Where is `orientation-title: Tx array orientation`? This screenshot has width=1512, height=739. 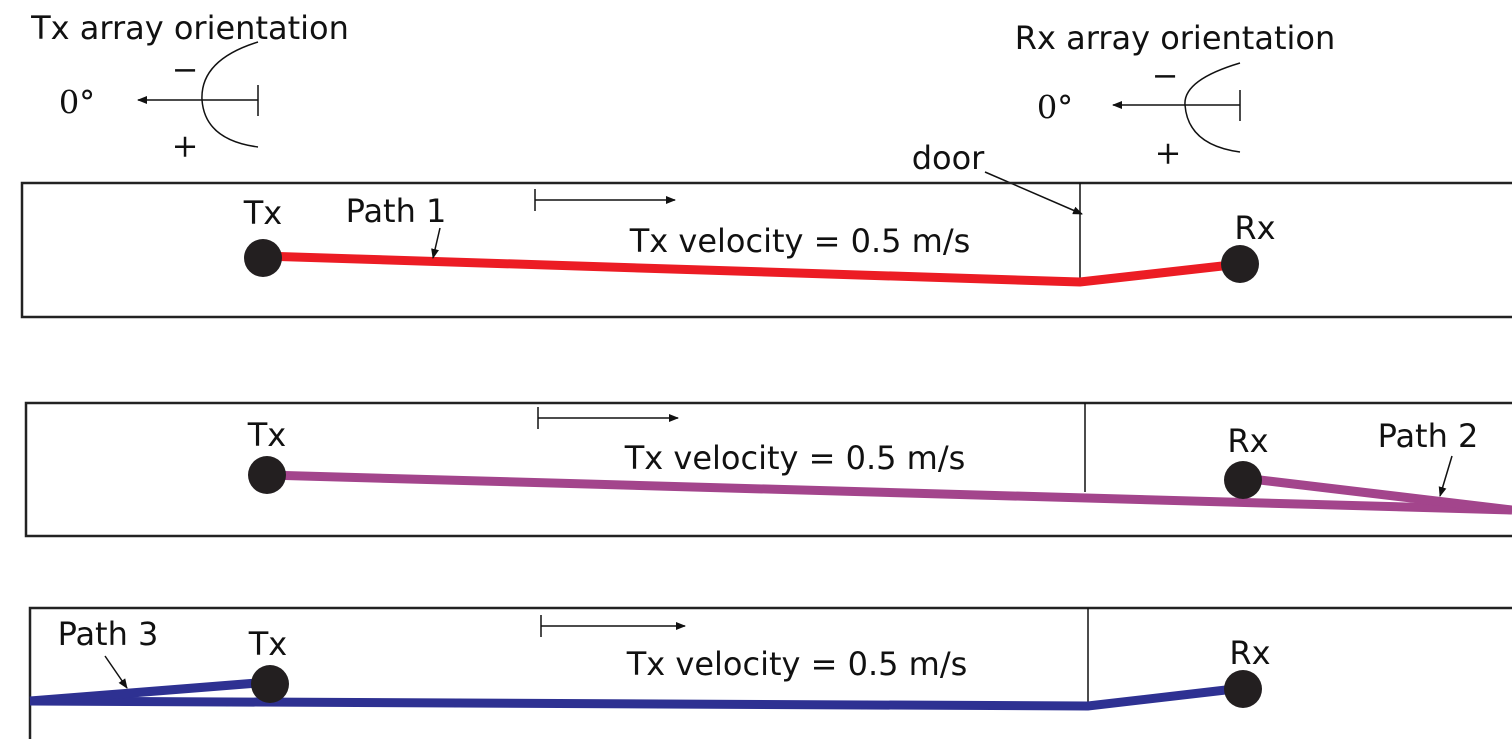 orientation-title: Tx array orientation is located at coordinates (189, 28).